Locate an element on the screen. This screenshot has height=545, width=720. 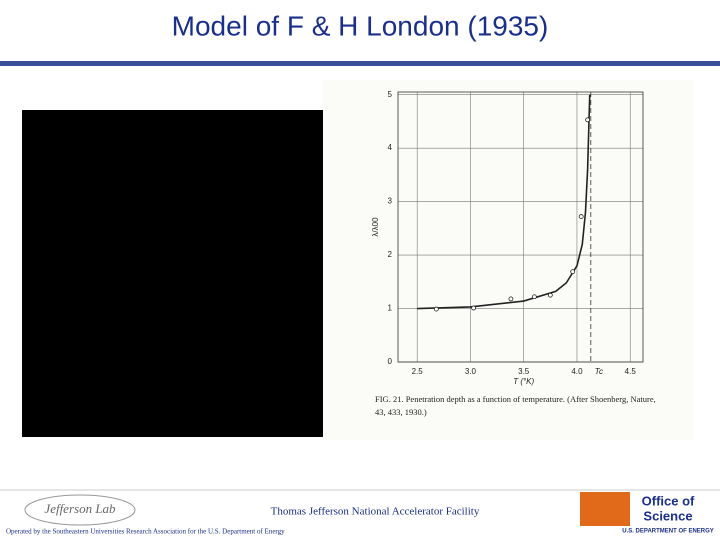
logo-shape is located at coordinates (80, 510).